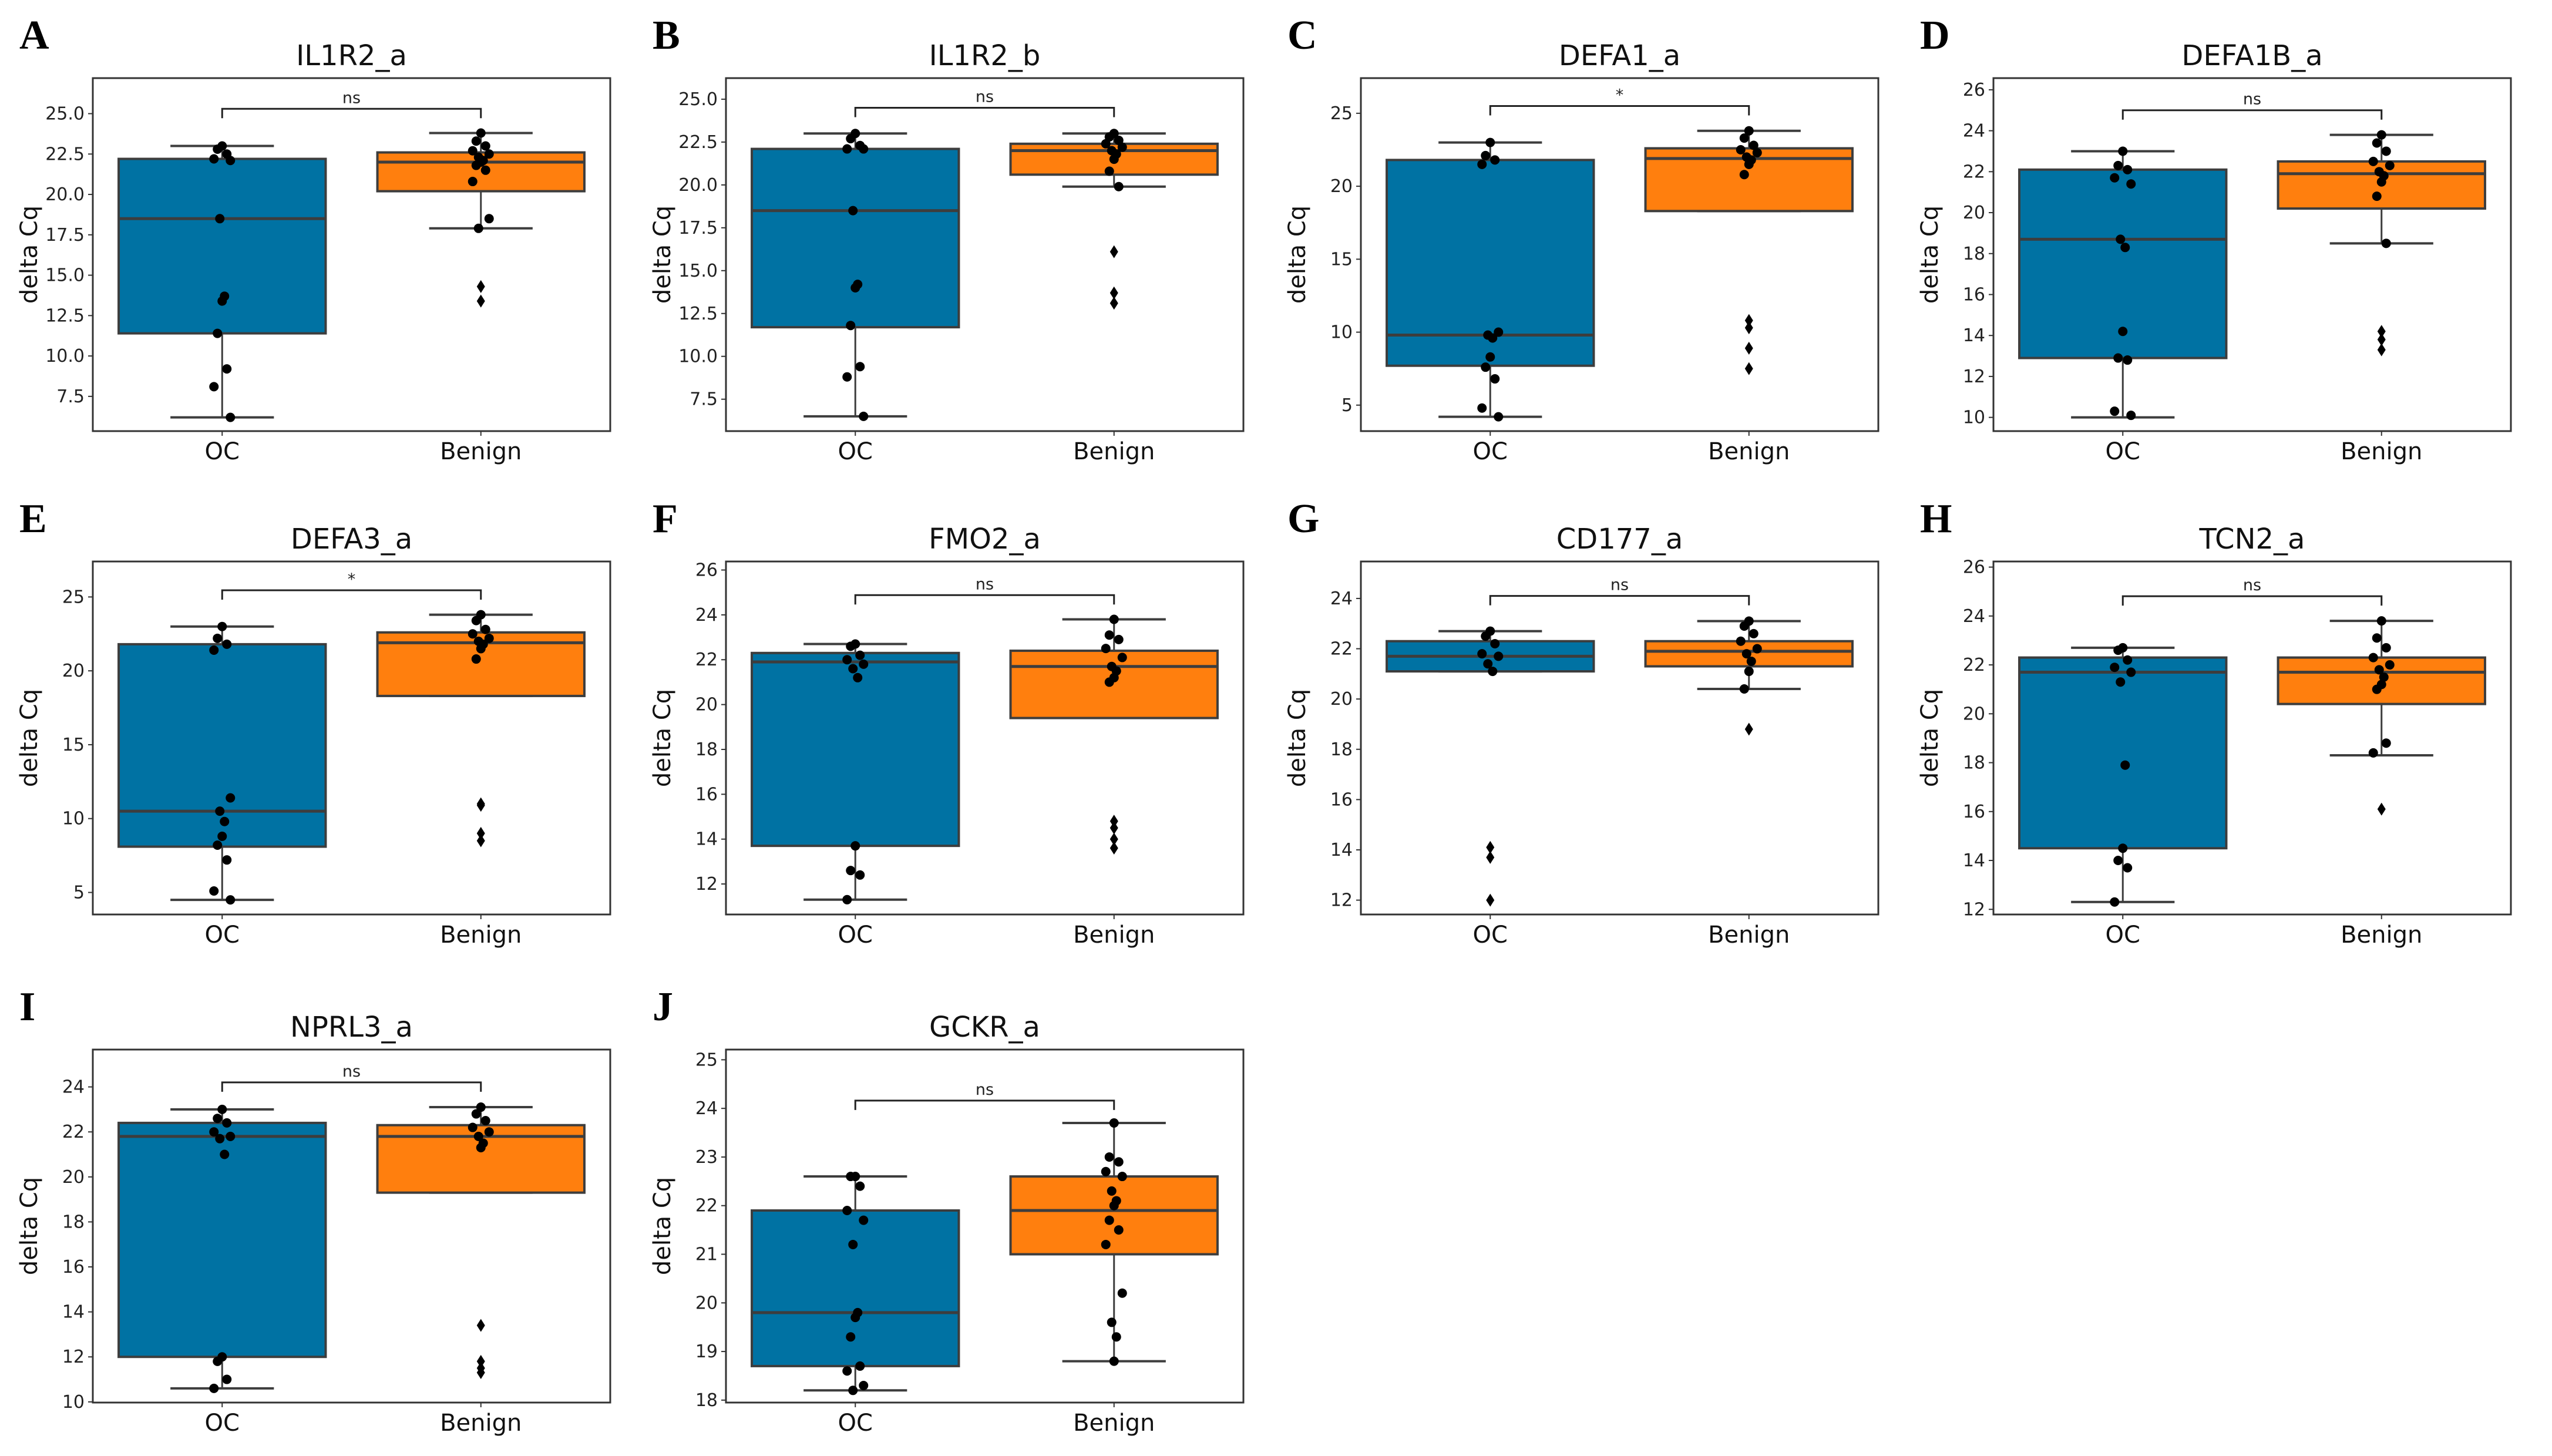 The height and width of the screenshot is (1456, 2552). I want to click on y-tick-label: 21, so click(707, 1255).